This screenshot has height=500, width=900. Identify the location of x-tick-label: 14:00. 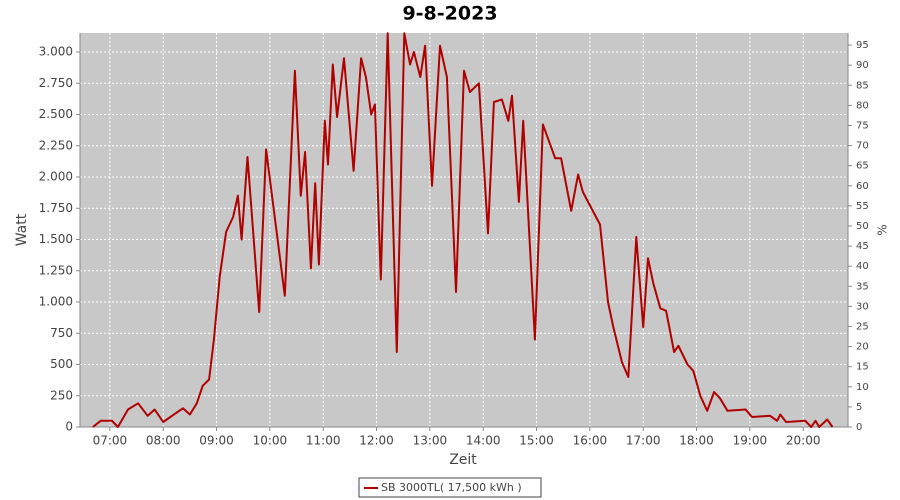
(483, 441).